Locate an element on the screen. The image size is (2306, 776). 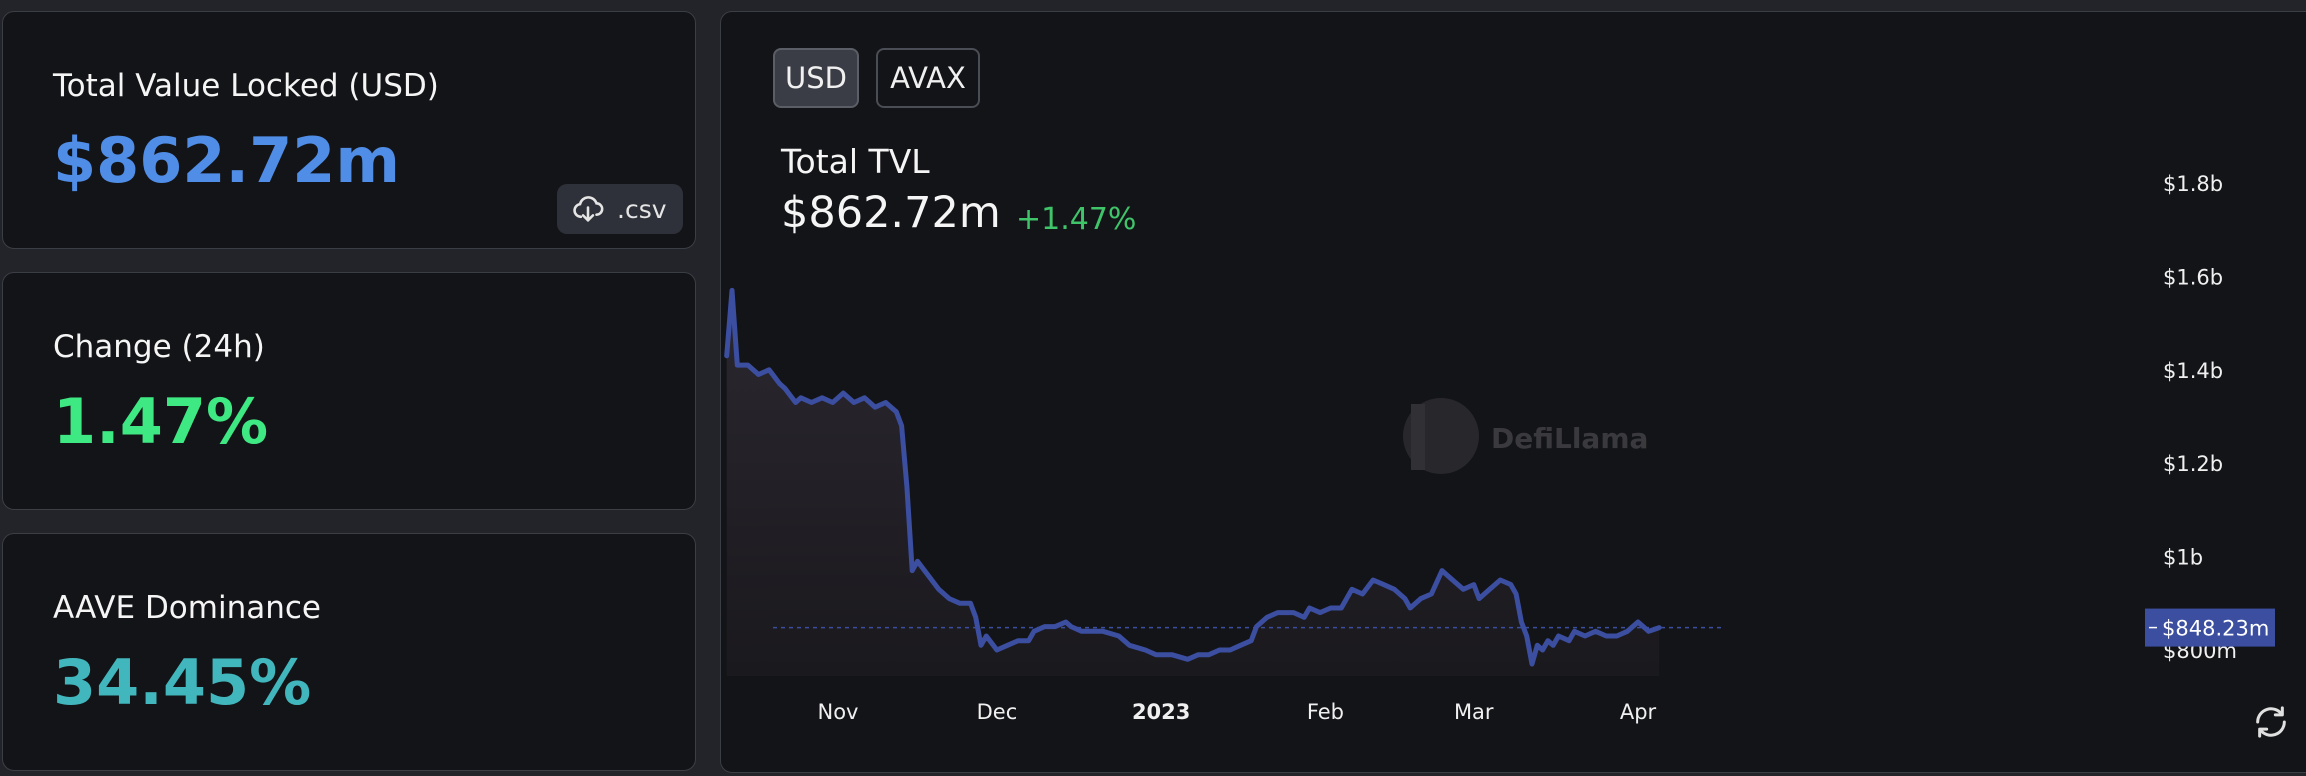
x-tick-label: Feb is located at coordinates (1325, 712).